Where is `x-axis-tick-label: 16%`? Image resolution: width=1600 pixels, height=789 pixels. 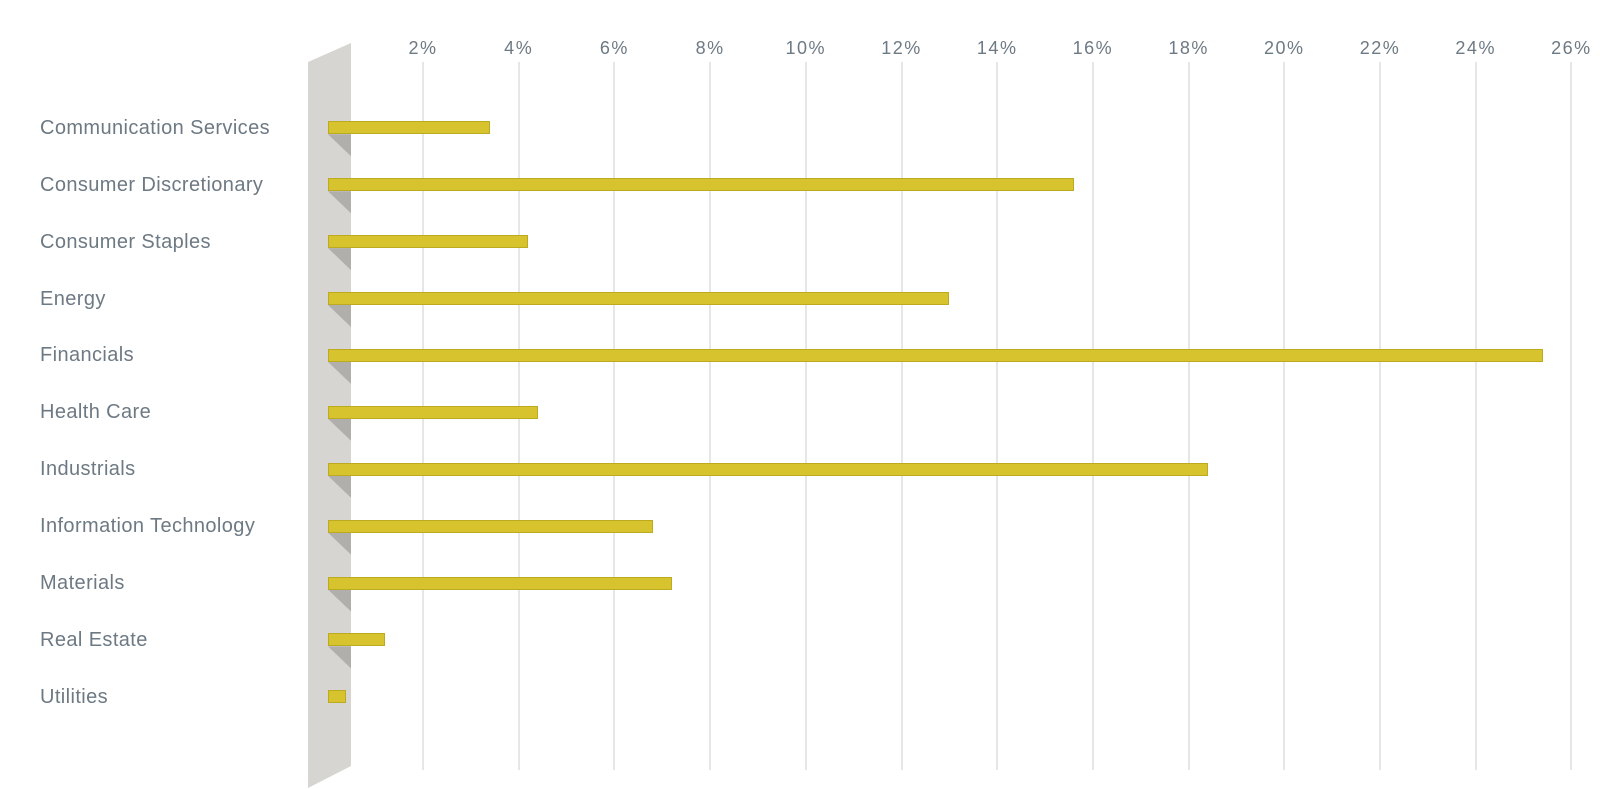 x-axis-tick-label: 16% is located at coordinates (1093, 48).